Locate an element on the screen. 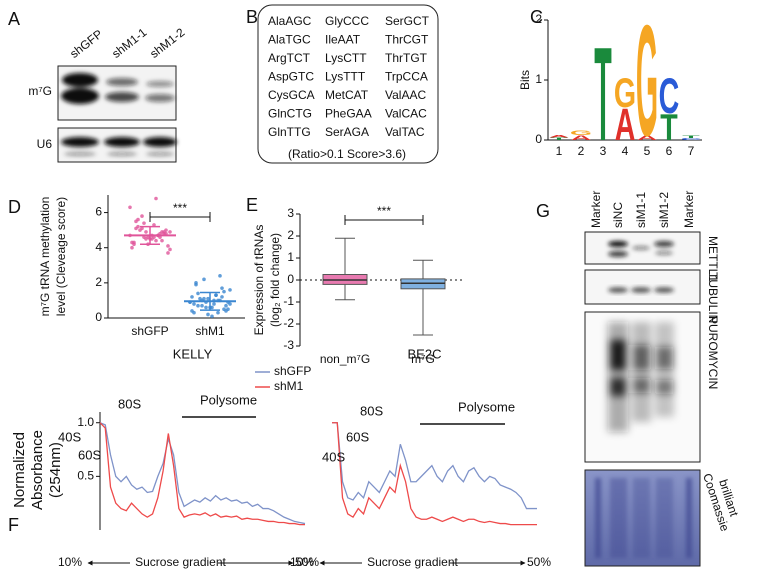 The image size is (777, 578). panel-label: C is located at coordinates (536, 17).